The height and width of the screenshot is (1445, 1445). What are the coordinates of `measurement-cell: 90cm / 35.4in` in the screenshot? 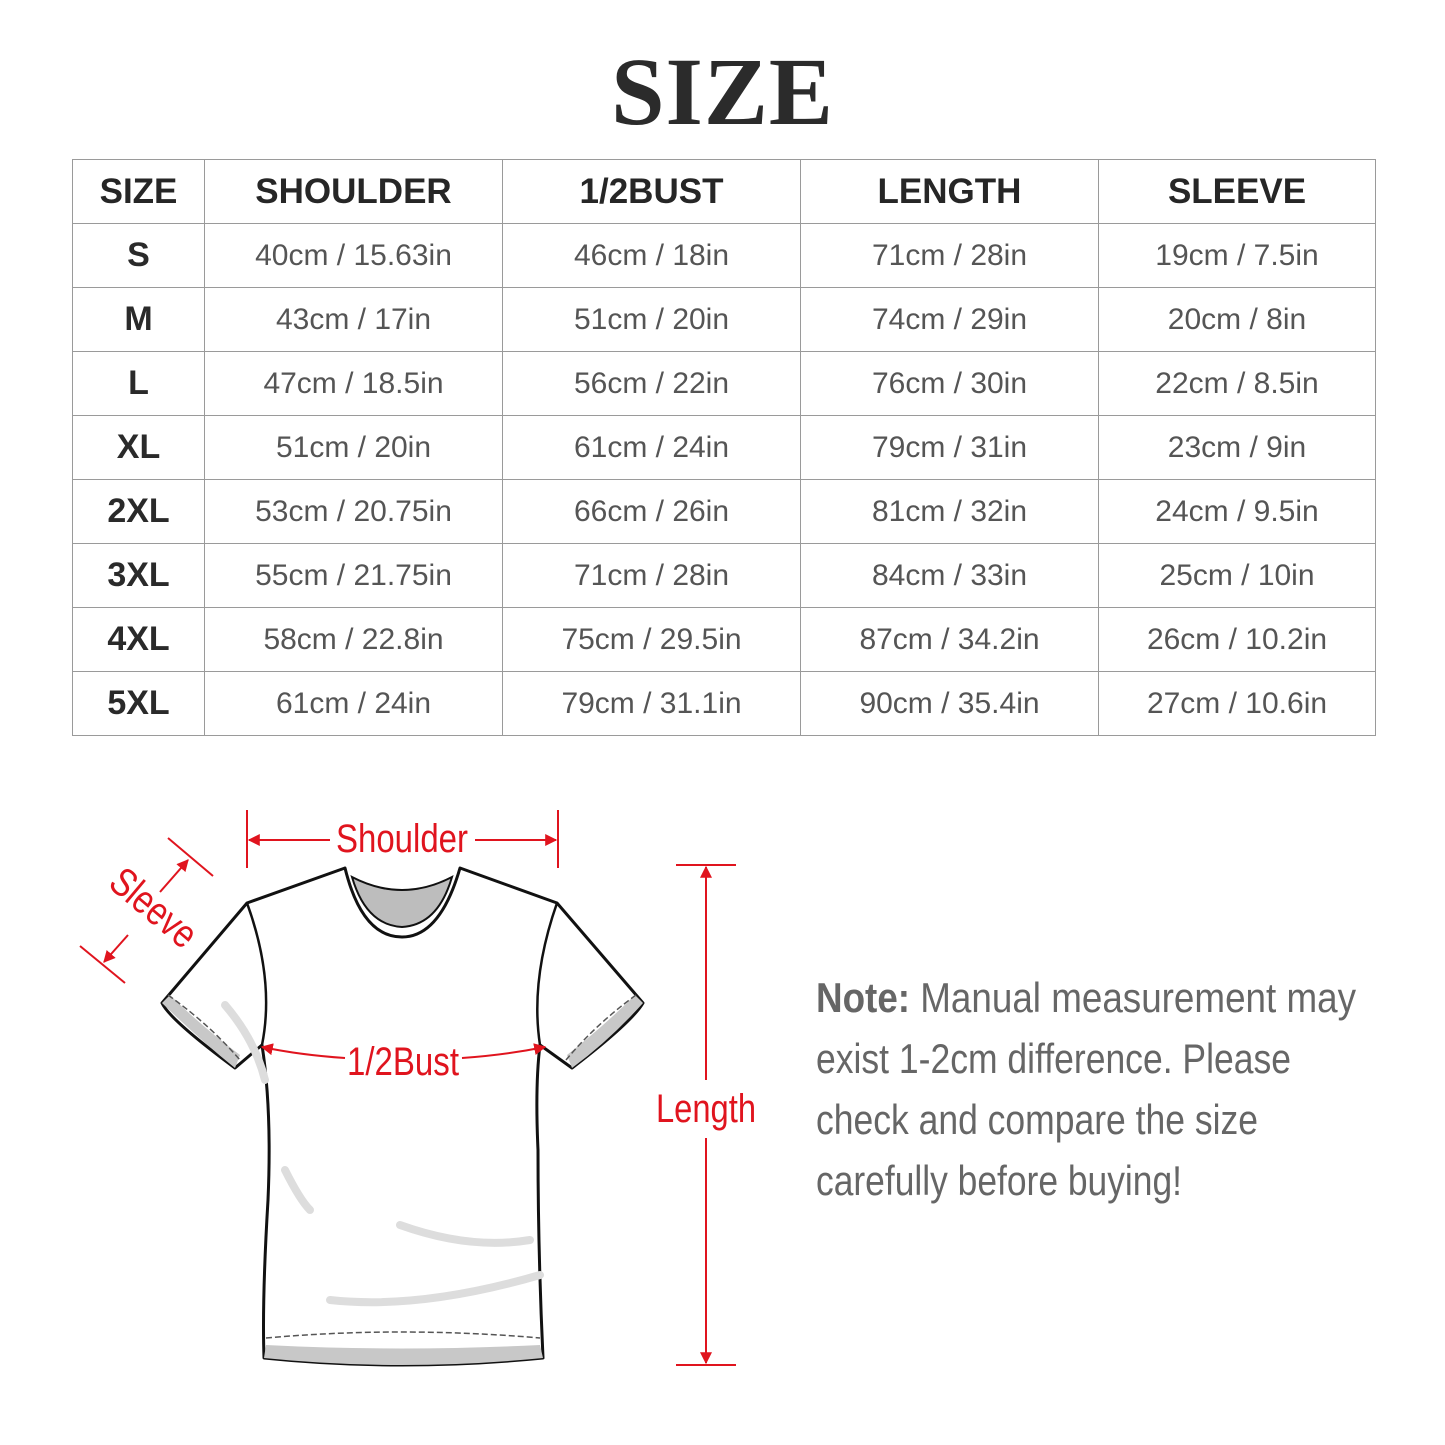 It's located at (949, 703).